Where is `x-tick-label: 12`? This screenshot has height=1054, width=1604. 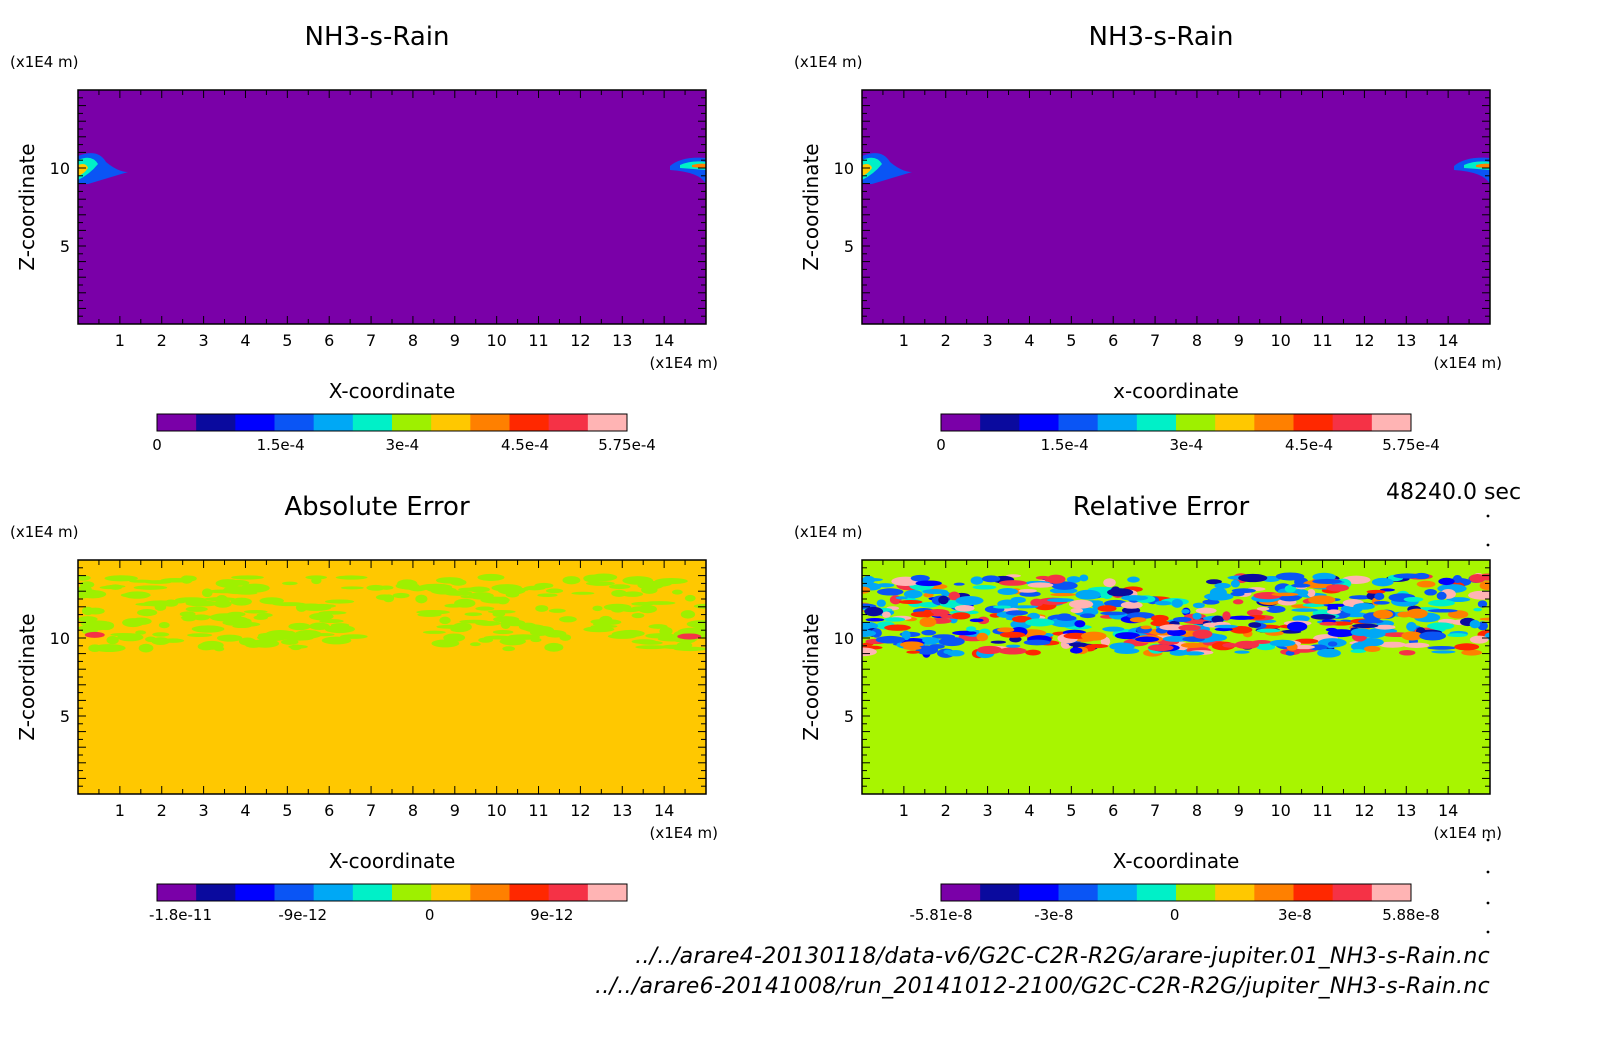
x-tick-label: 12 is located at coordinates (1364, 340).